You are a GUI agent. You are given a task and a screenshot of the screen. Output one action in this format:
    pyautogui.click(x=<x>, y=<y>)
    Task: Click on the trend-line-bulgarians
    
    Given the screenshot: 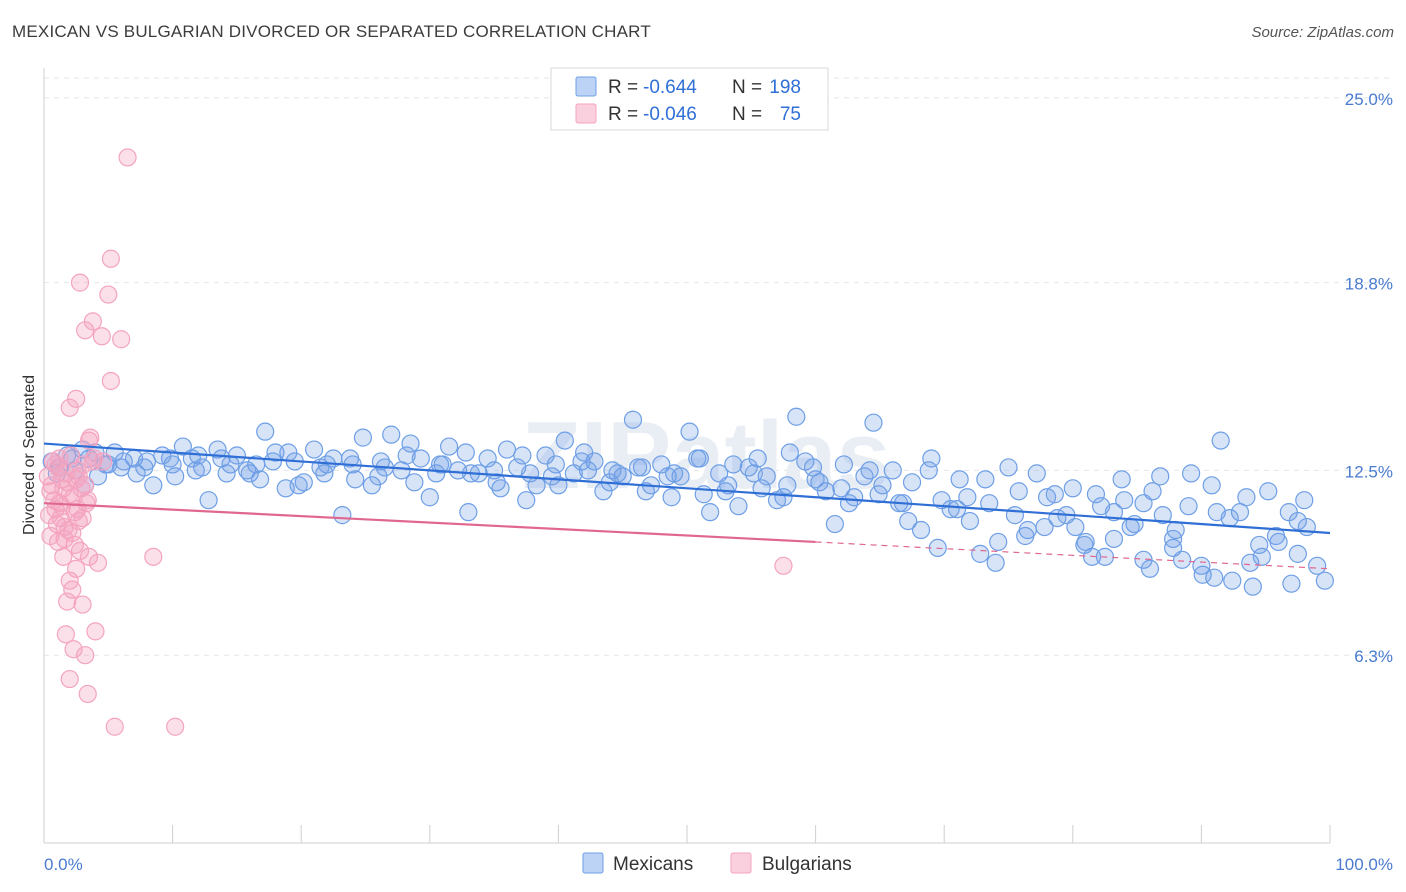 What is the action you would take?
    pyautogui.click(x=429, y=523)
    